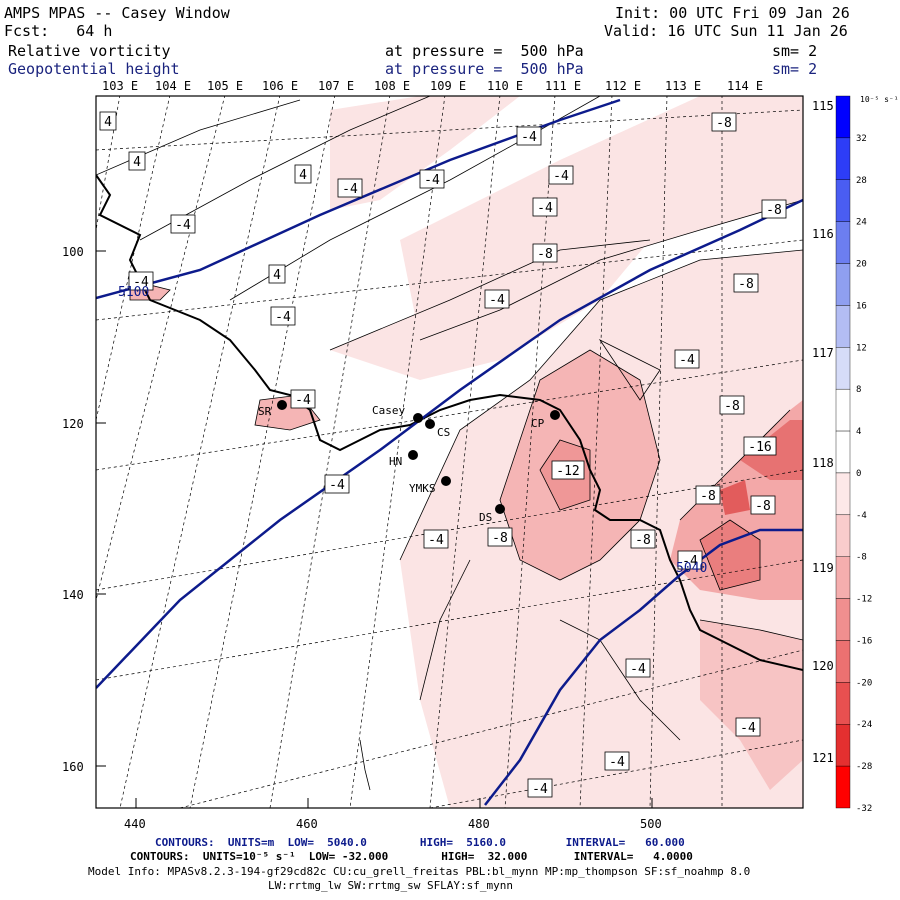 This screenshot has height=900, width=900. Describe the element at coordinates (500, 509) in the screenshot. I see `station-dot-ds` at that location.